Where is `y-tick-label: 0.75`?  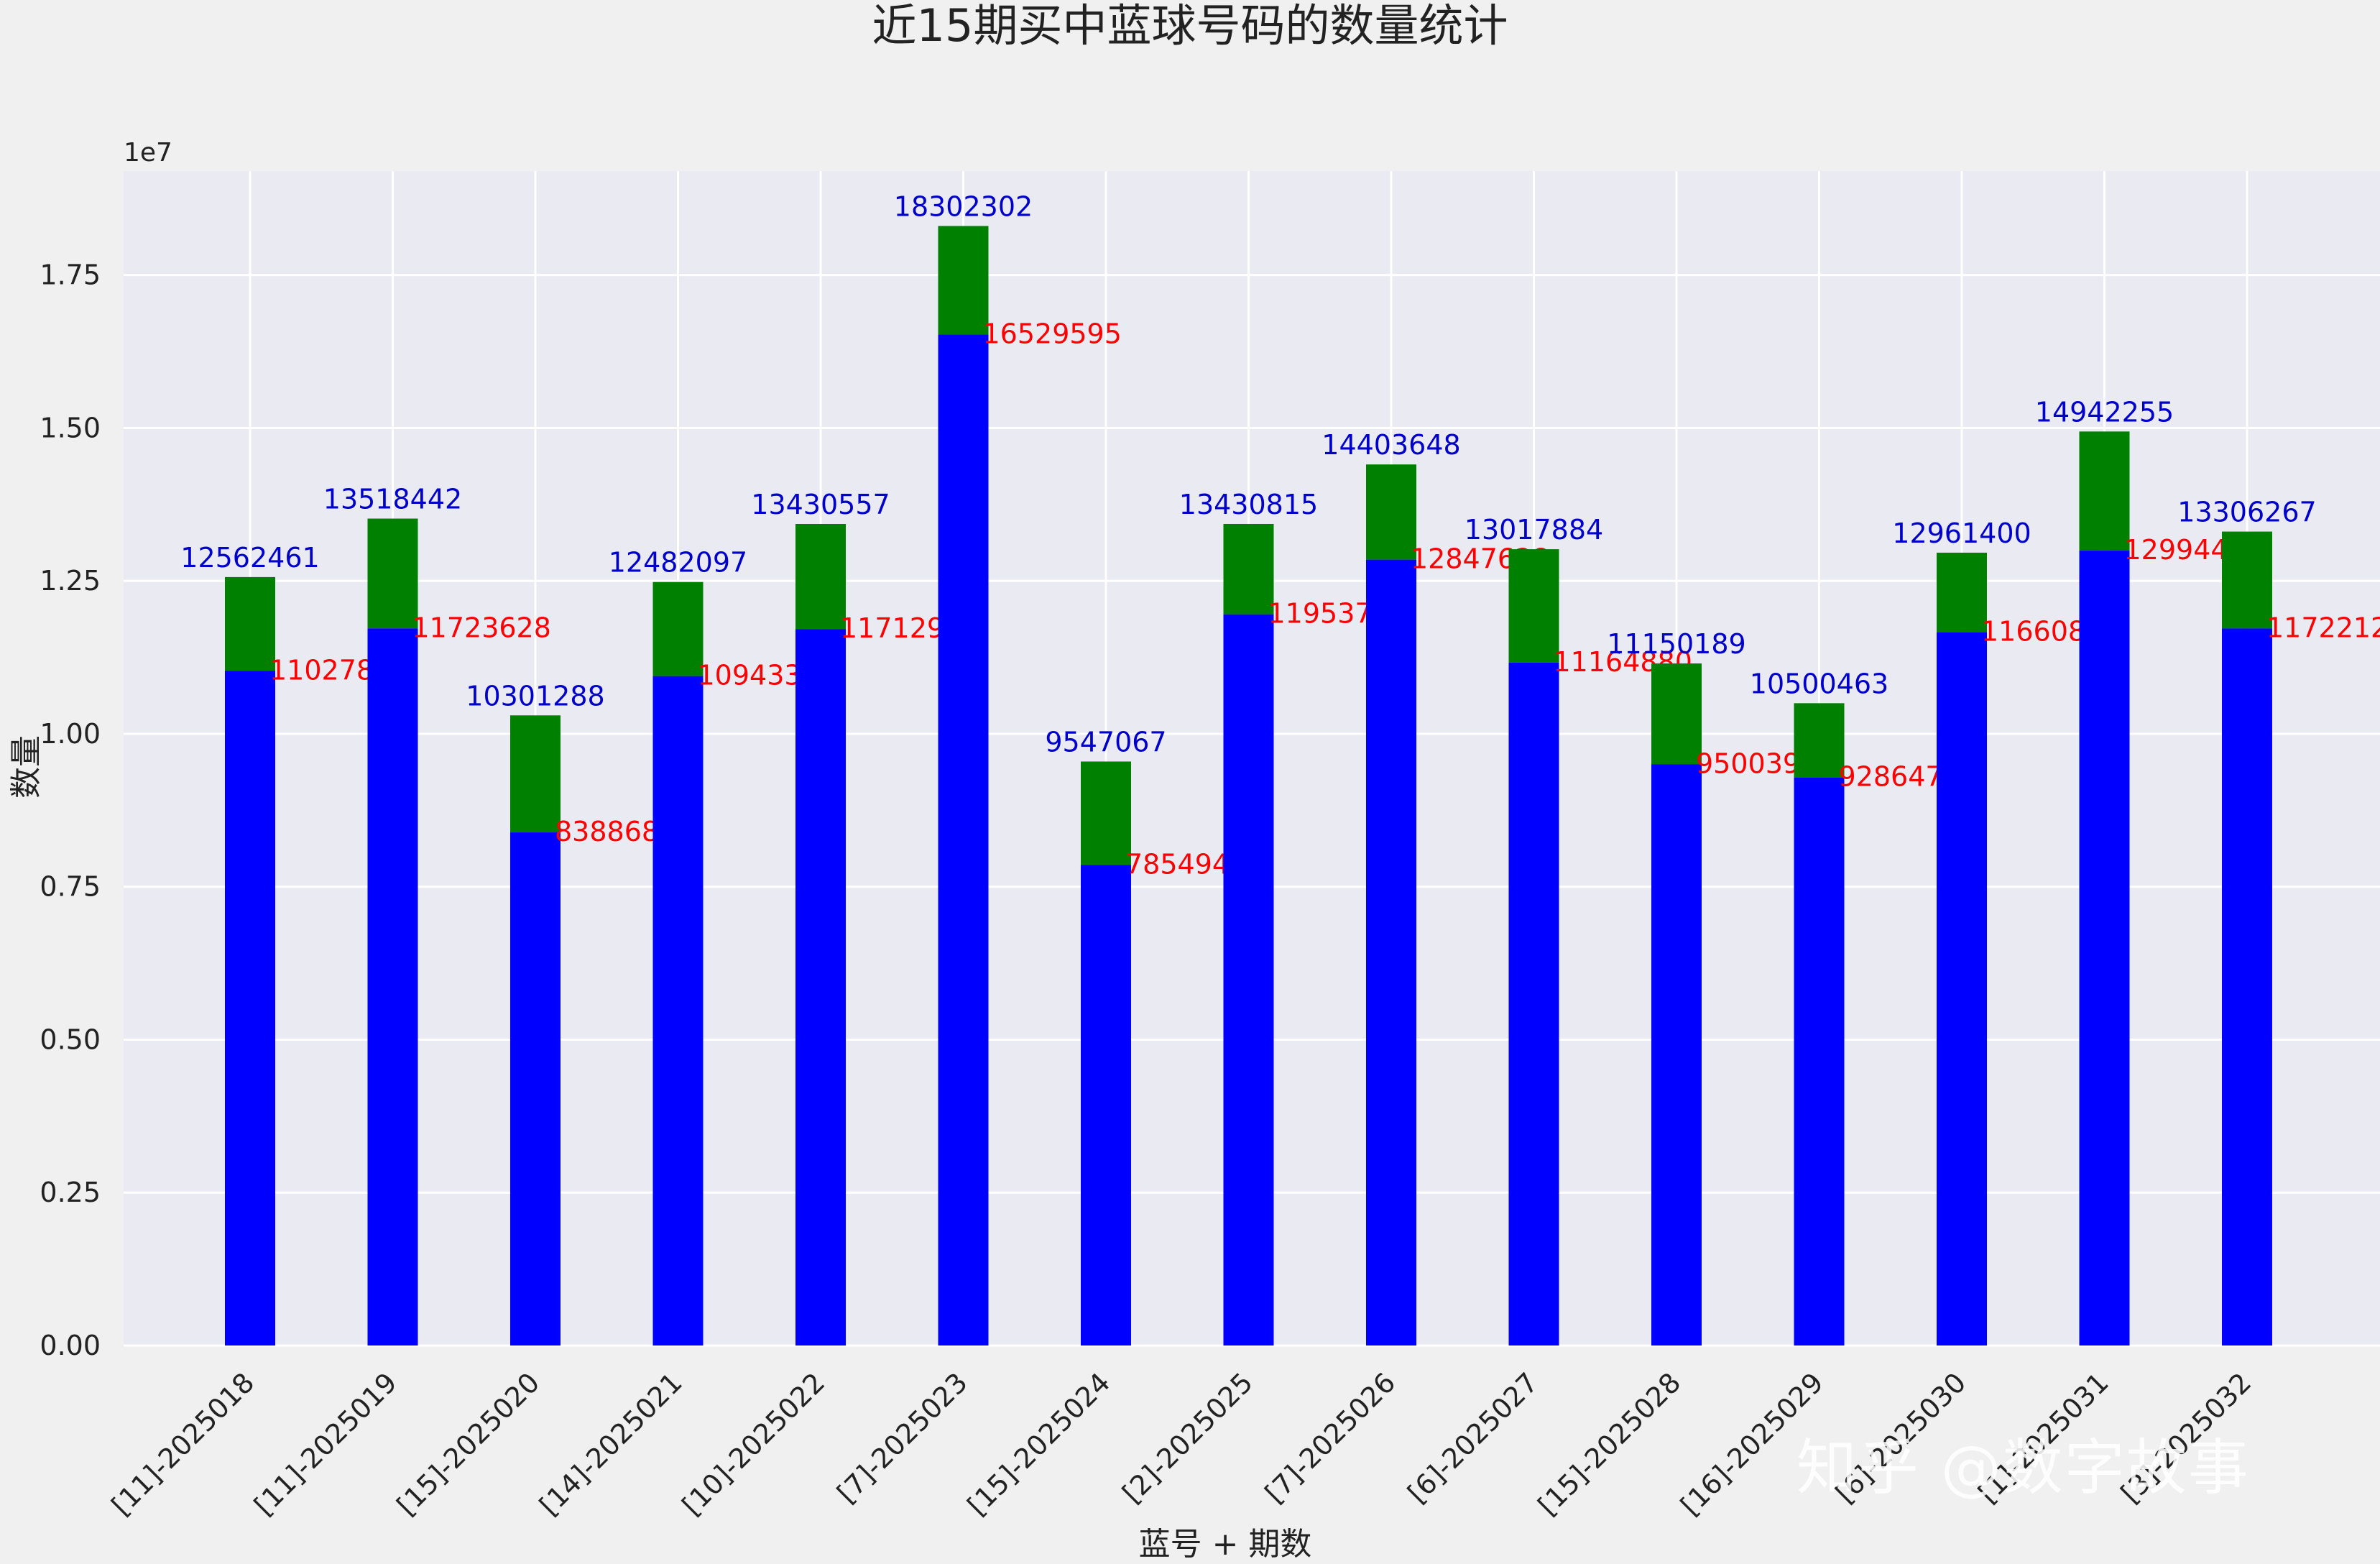
y-tick-label: 0.75 is located at coordinates (70, 887).